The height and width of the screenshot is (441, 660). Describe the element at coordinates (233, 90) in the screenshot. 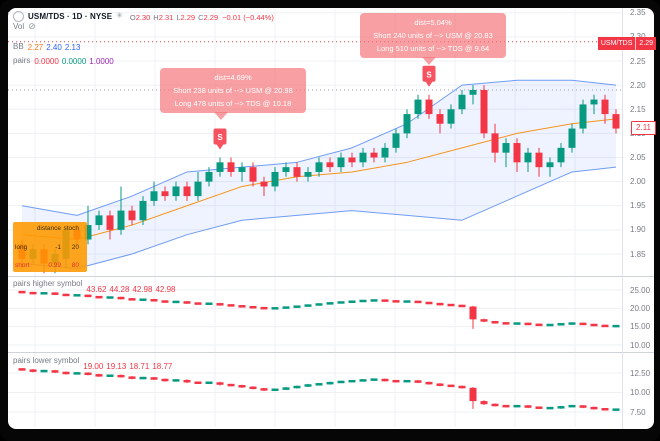

I see `tooltip-line: Short 238 units of --> USM @ 20.98` at that location.